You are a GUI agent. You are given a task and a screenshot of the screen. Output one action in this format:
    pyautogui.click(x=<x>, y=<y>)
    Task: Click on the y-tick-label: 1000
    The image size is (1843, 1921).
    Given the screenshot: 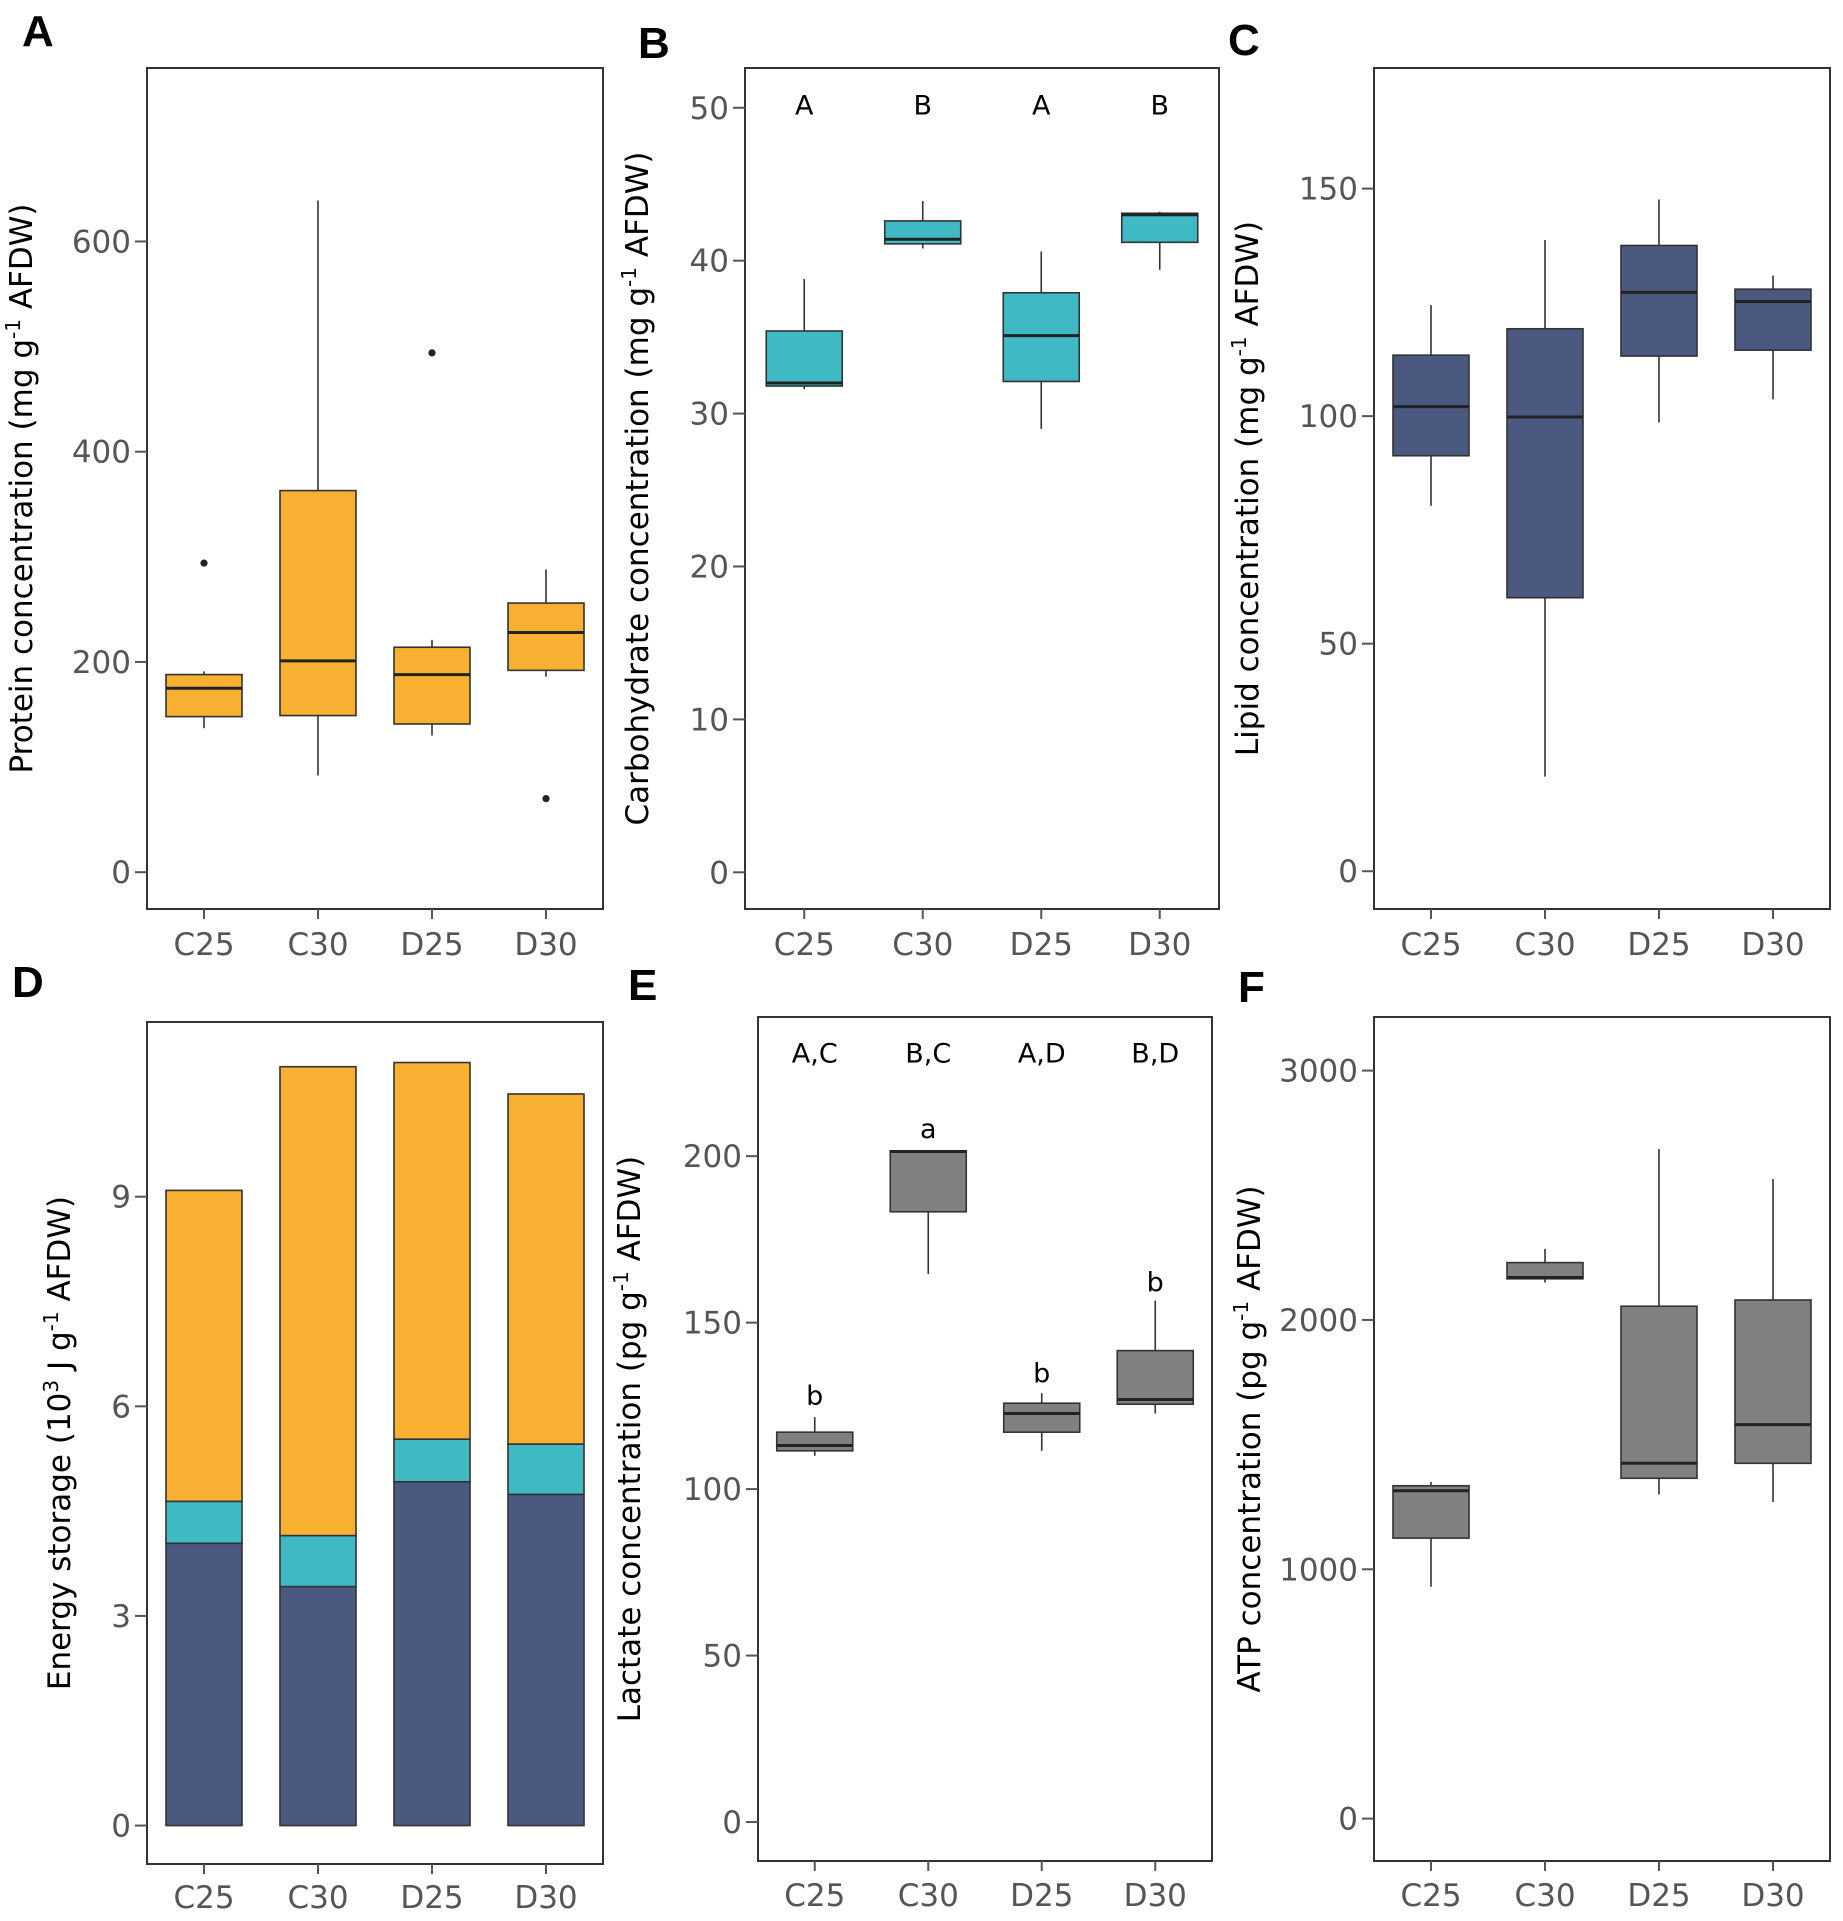 What is the action you would take?
    pyautogui.click(x=1318, y=1570)
    